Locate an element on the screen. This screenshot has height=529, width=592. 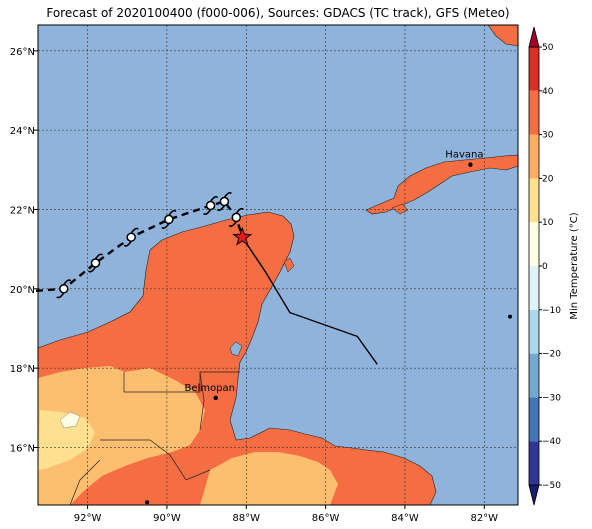
tick-label-lon: 92°W is located at coordinates (88, 518).